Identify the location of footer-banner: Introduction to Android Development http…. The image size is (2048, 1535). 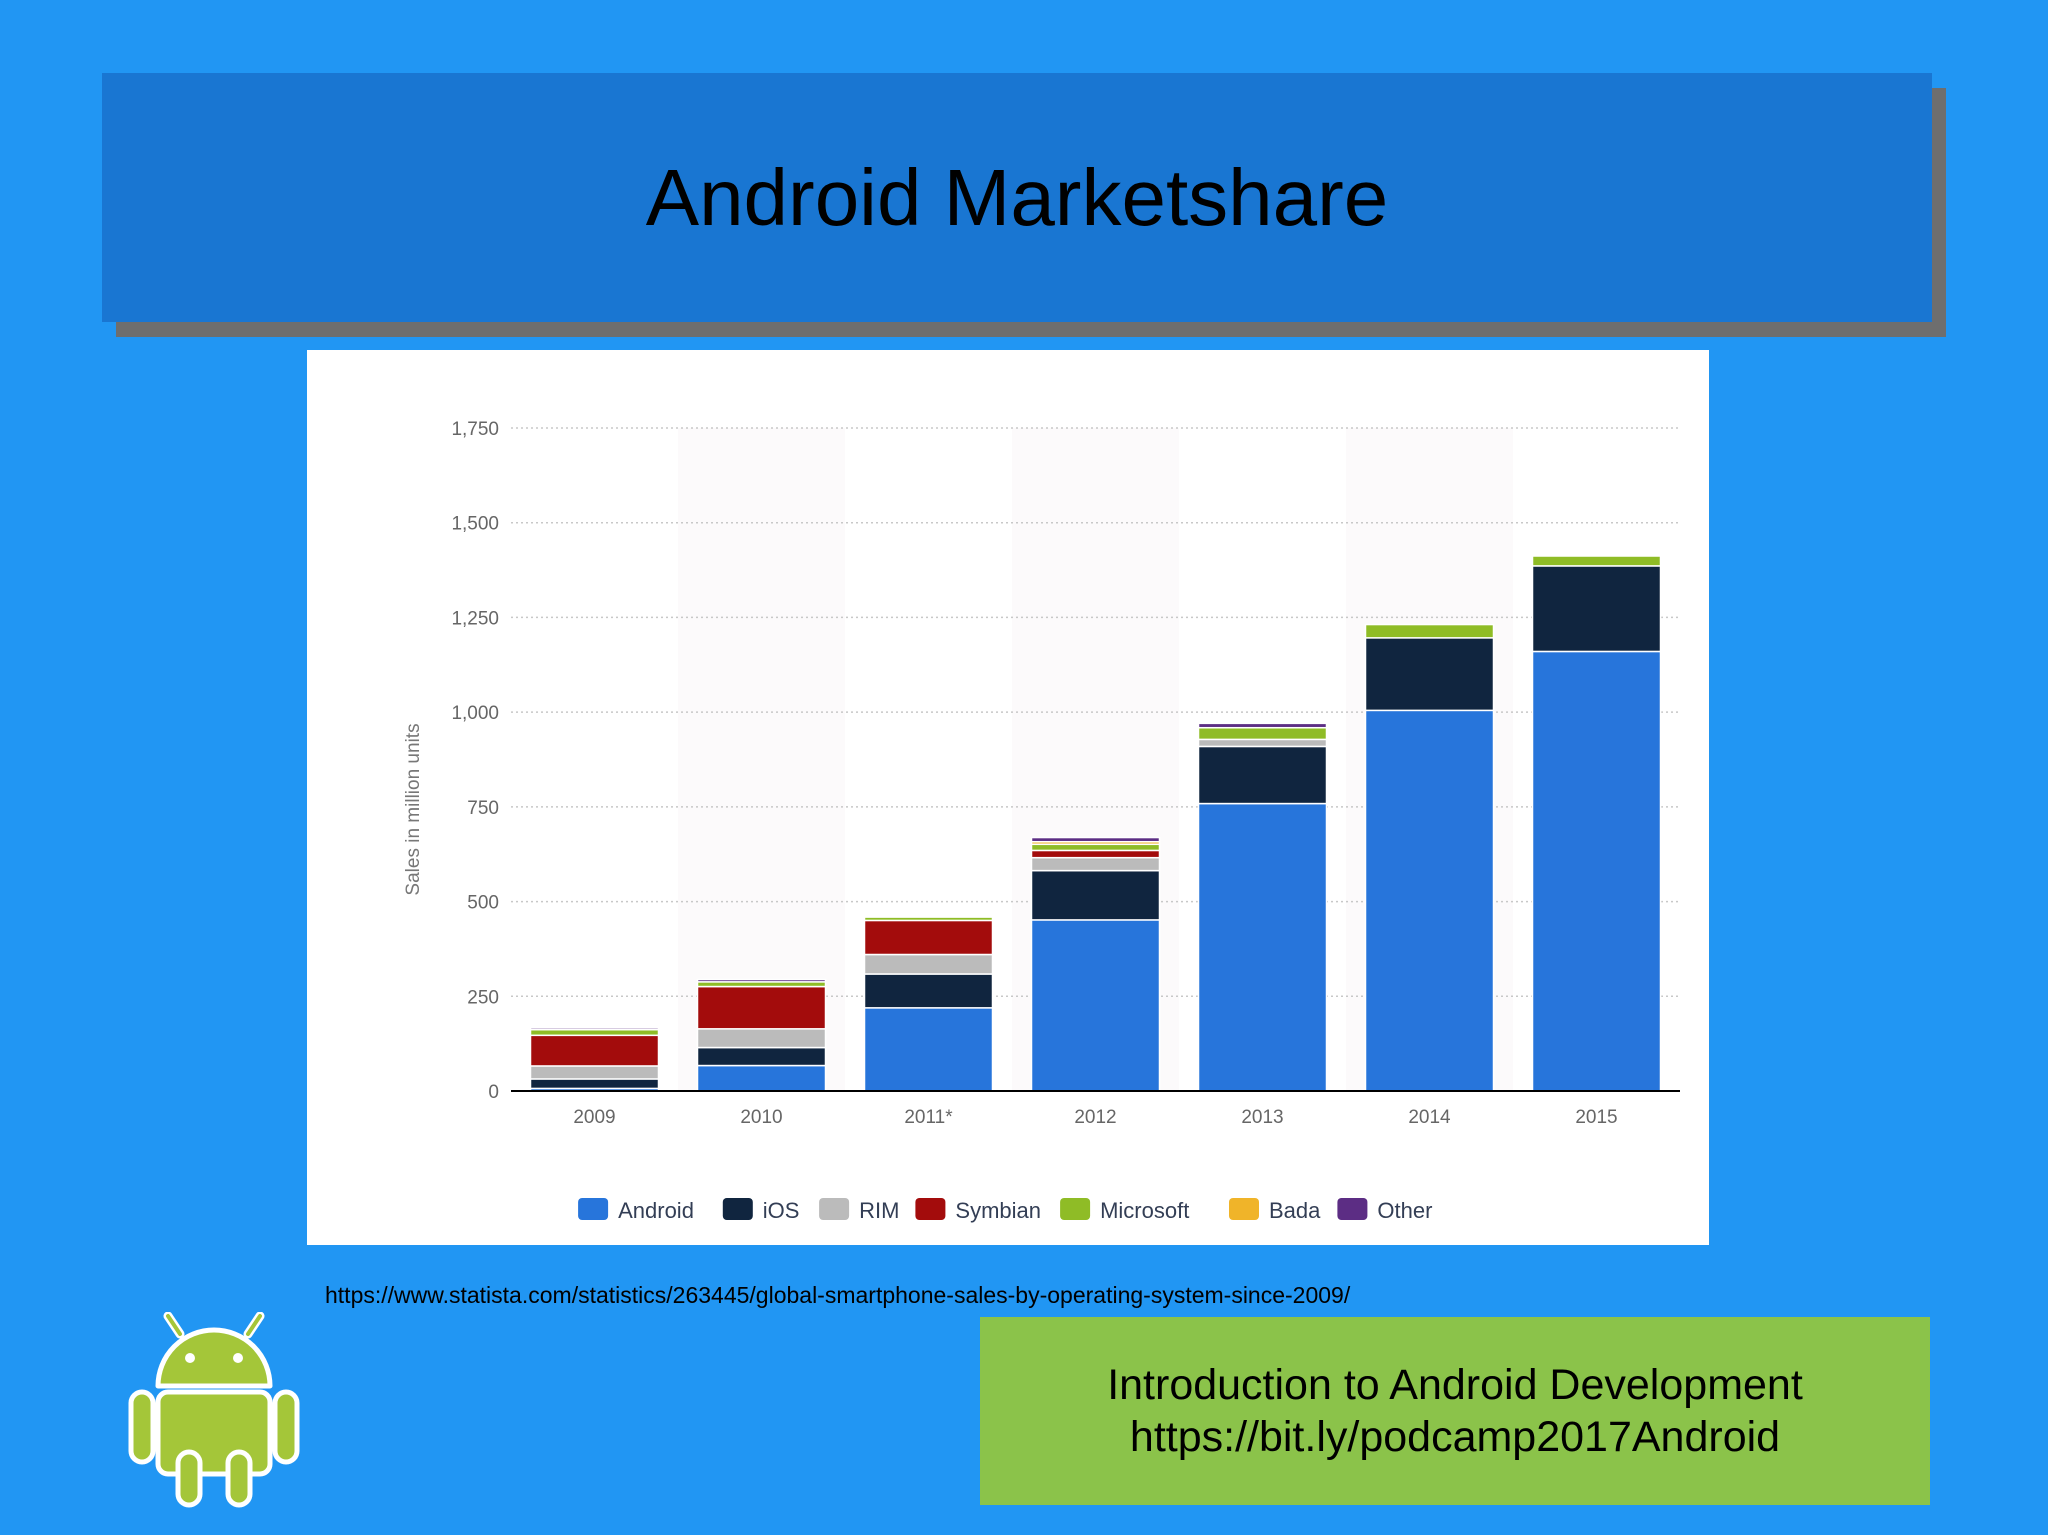
(1455, 1411).